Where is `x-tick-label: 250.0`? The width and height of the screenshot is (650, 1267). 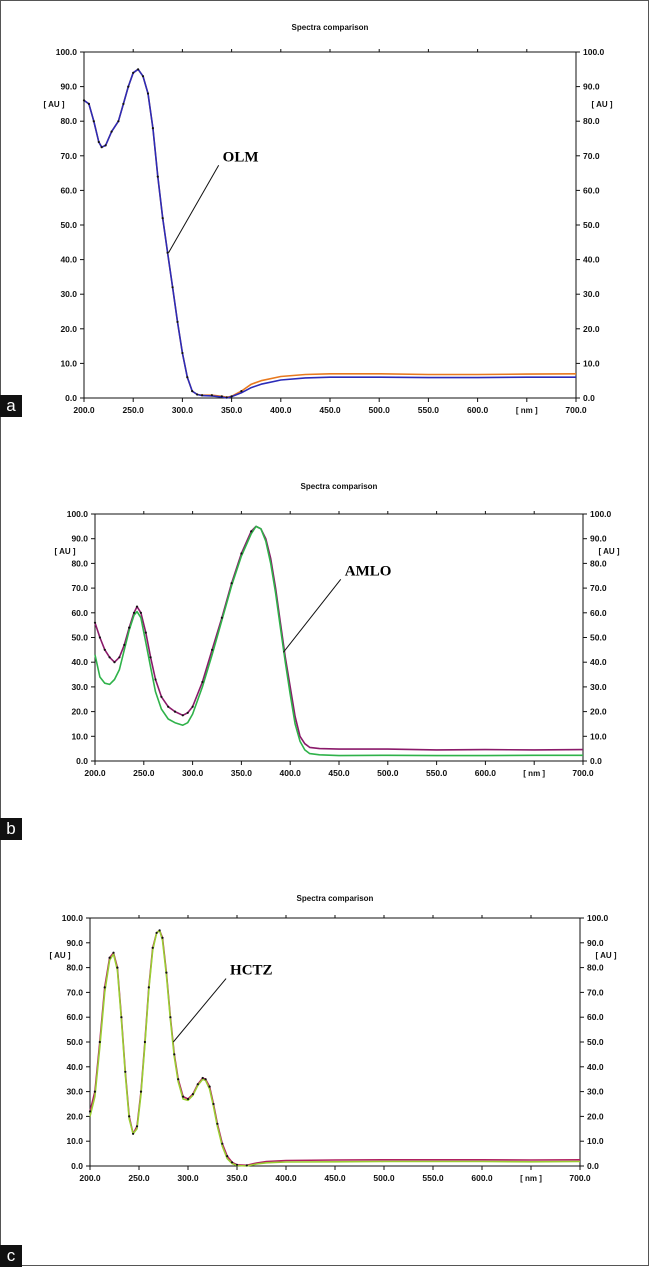 x-tick-label: 250.0 is located at coordinates (139, 1178).